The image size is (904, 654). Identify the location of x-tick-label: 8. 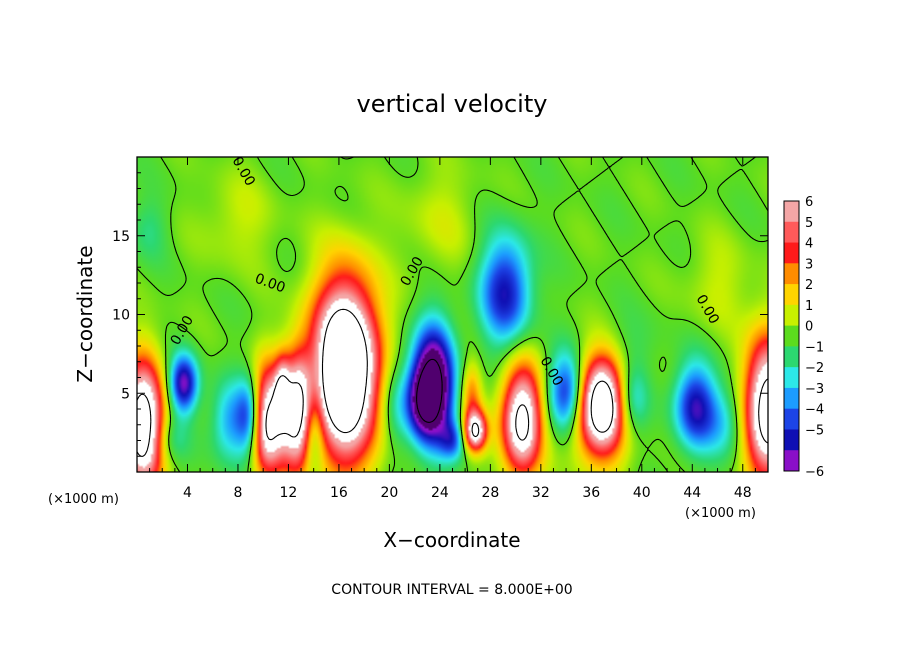
(237, 493).